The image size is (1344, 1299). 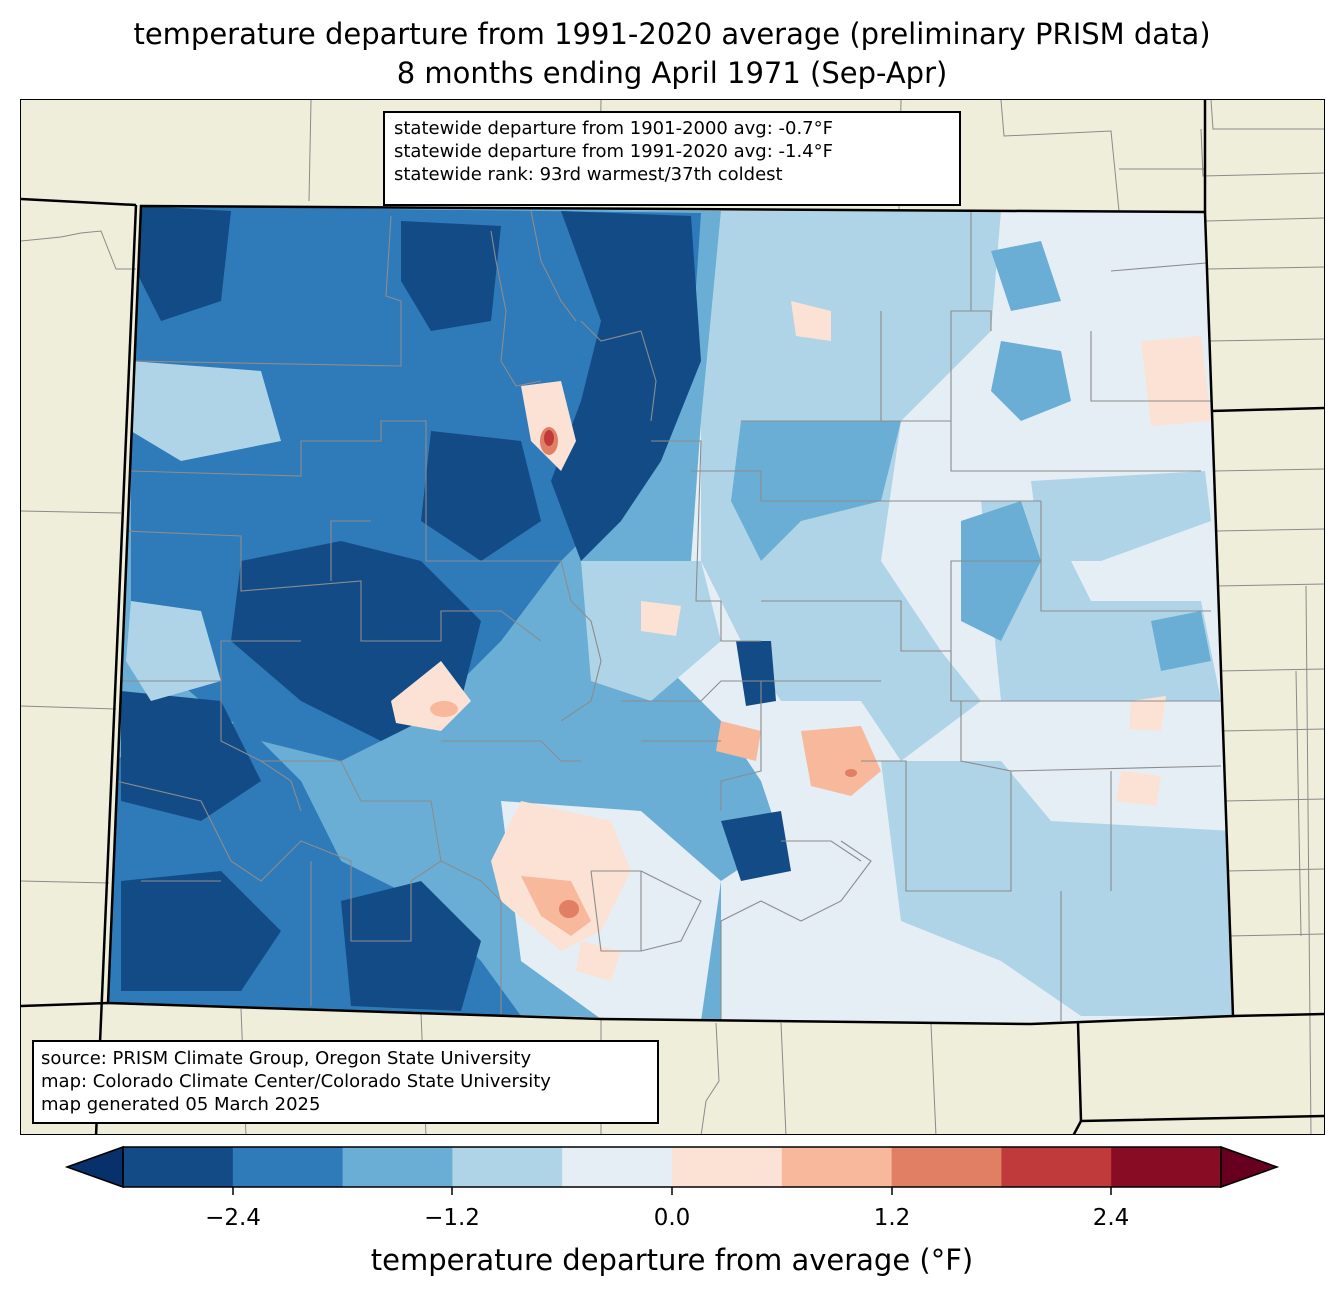 I want to click on source-line3: map generated 05 March 2025, so click(x=181, y=1104).